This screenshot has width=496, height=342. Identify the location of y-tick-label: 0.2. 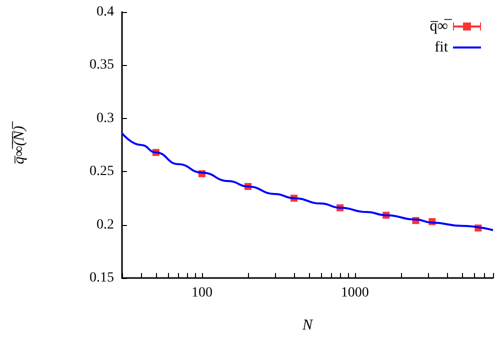
(105, 224).